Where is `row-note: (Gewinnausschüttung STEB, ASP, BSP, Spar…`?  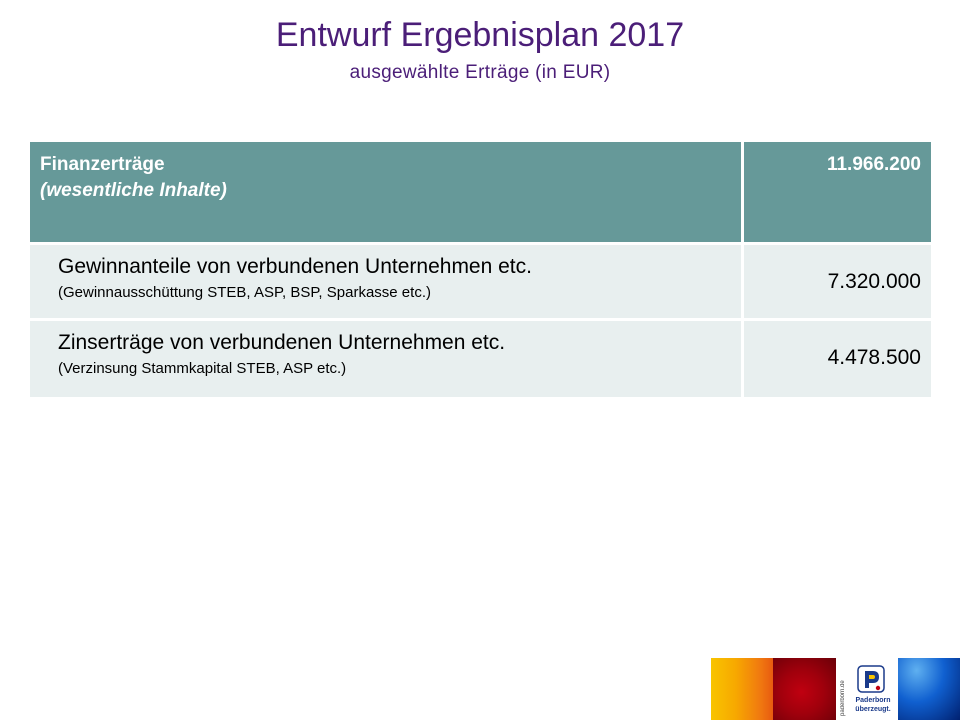 row-note: (Gewinnausschüttung STEB, ASP, BSP, Spar… is located at coordinates (244, 292).